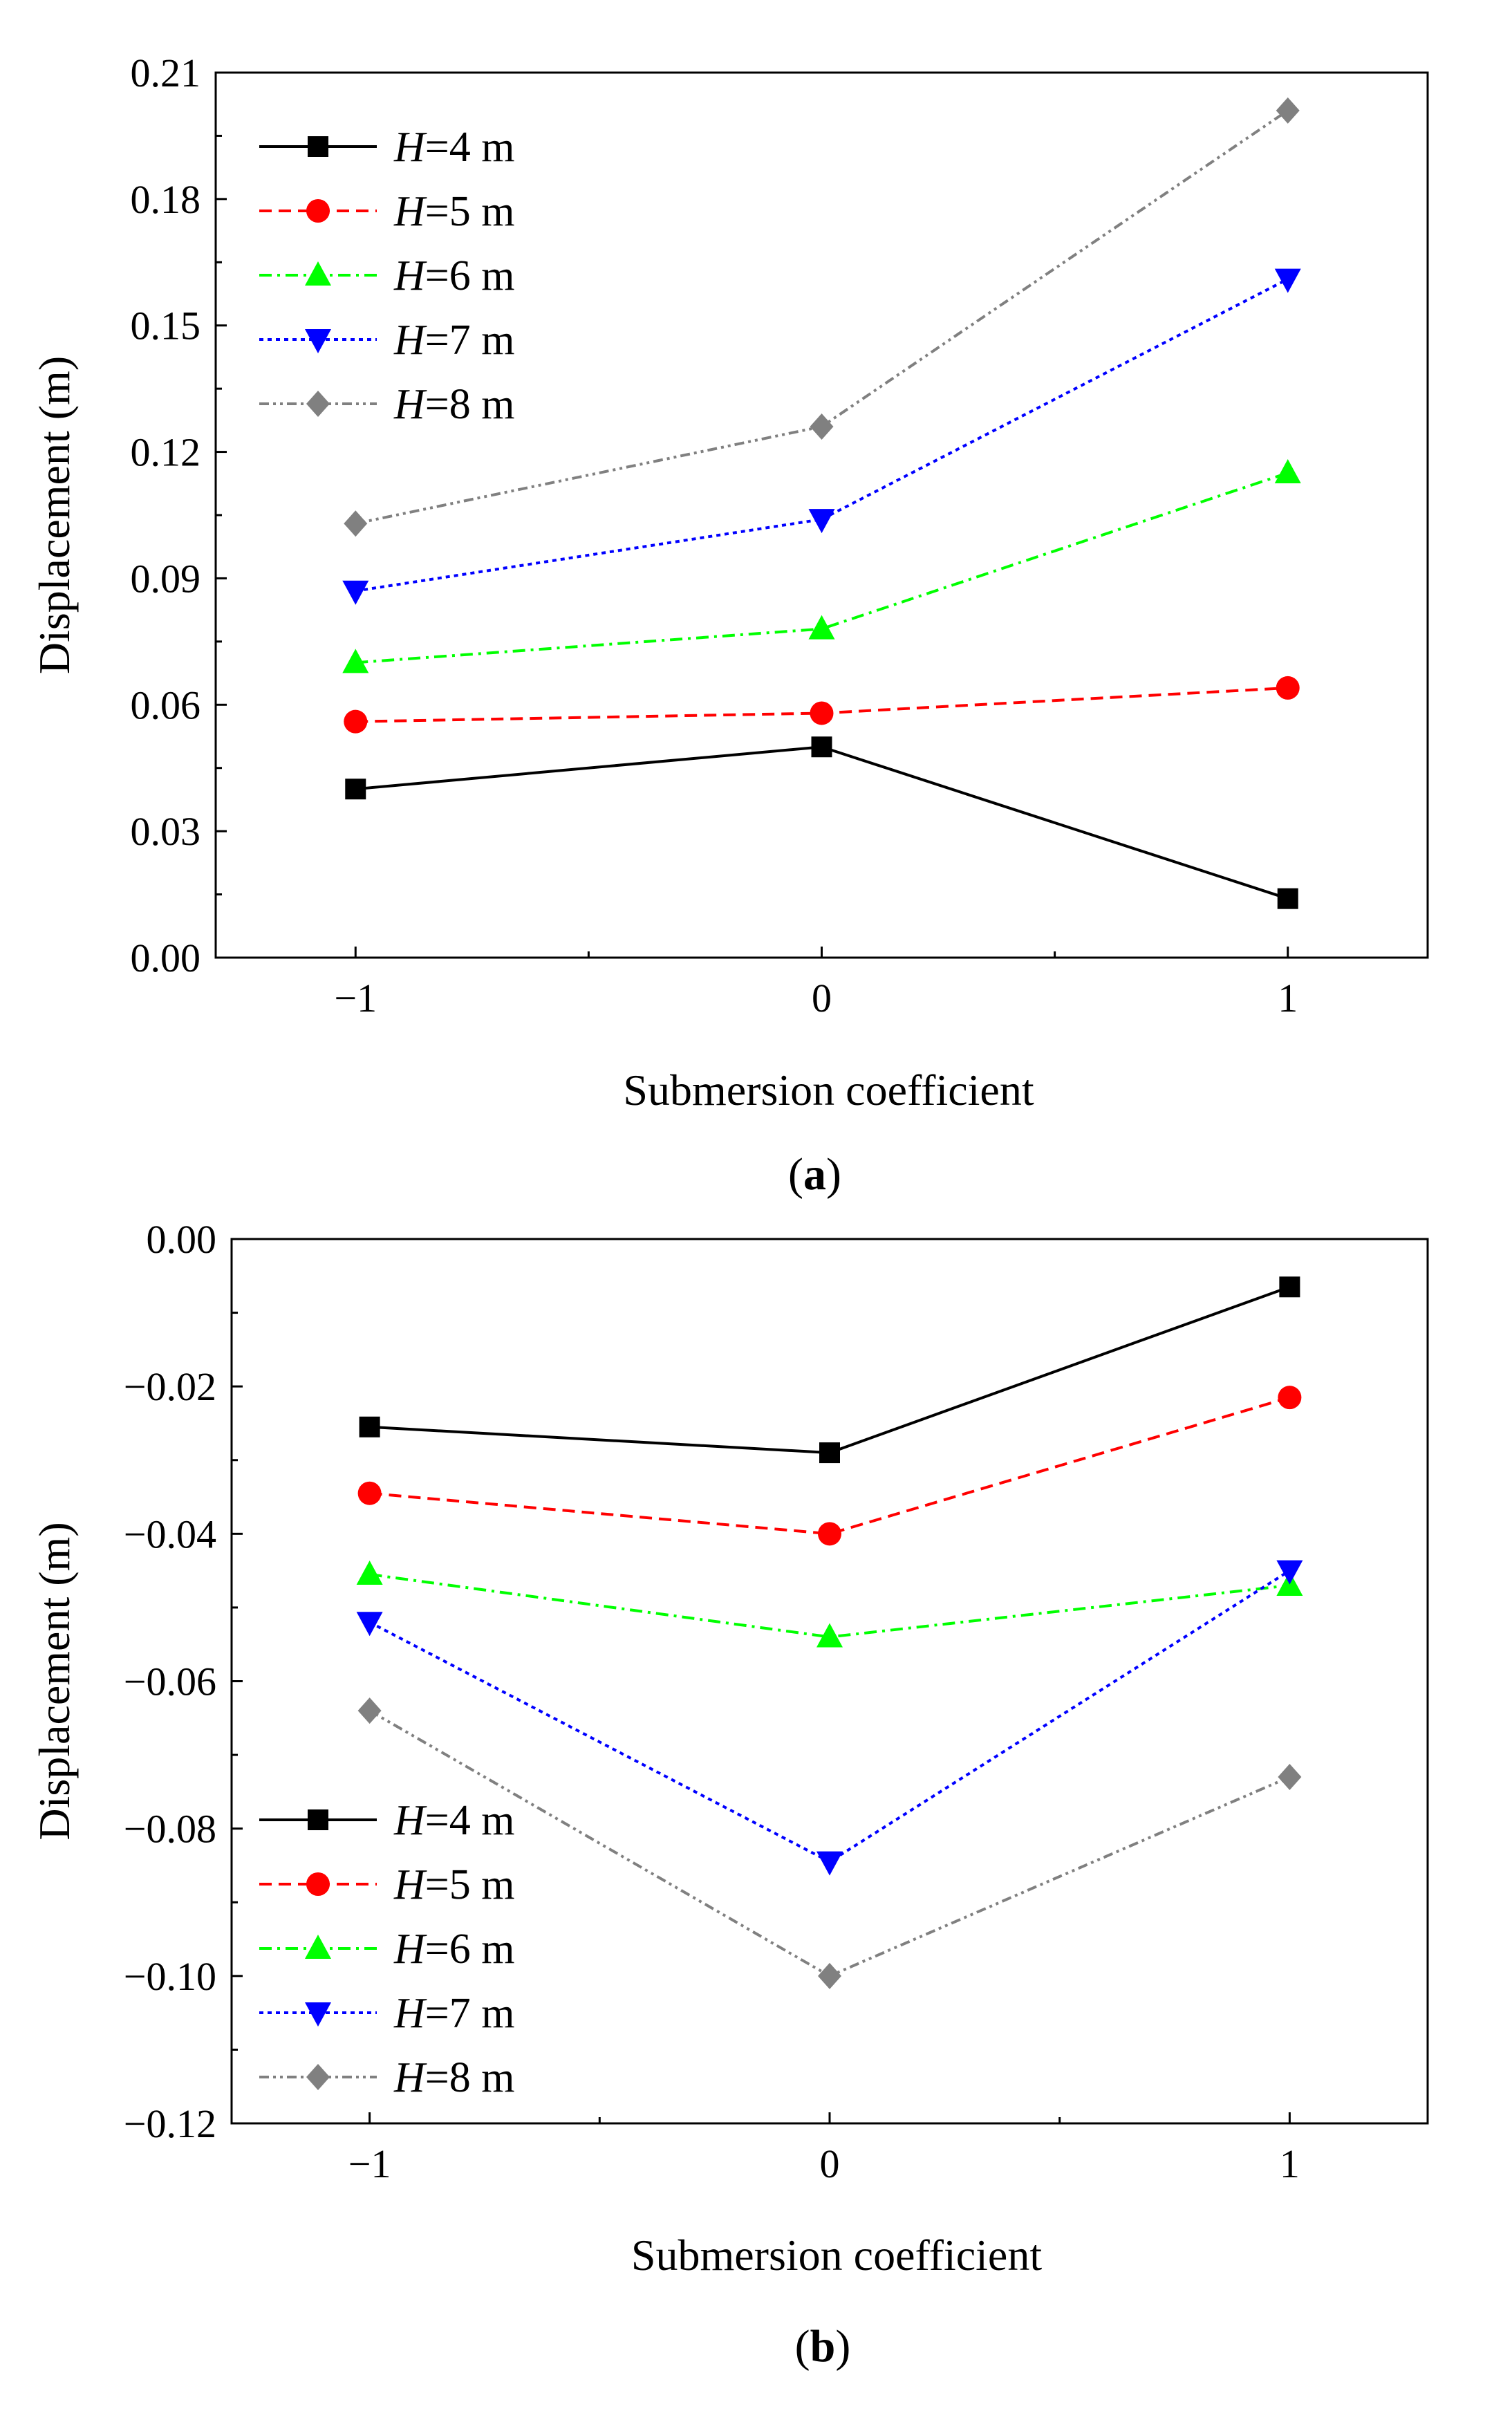 The height and width of the screenshot is (2411, 1512). I want to click on y-tick-label: −0.02, so click(170, 1386).